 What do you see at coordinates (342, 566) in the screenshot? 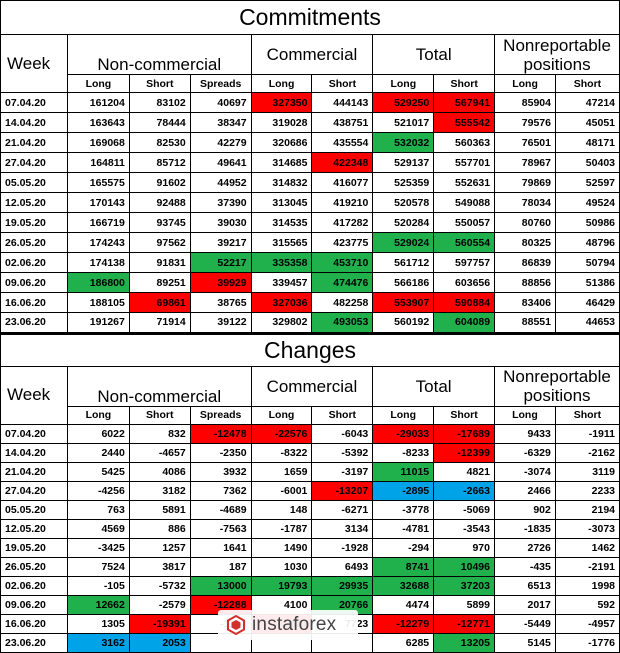
I see `value-cell: 6493` at bounding box center [342, 566].